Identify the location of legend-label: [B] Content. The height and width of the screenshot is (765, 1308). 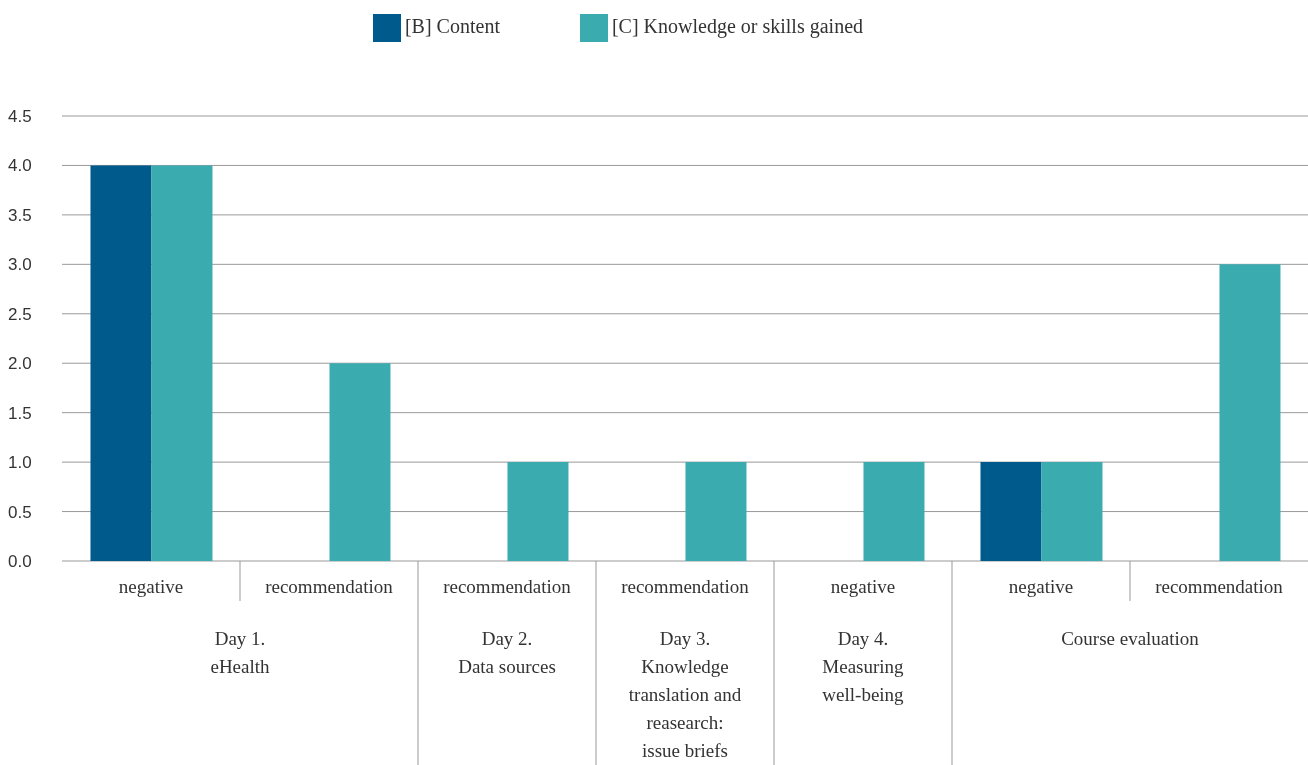
(452, 25).